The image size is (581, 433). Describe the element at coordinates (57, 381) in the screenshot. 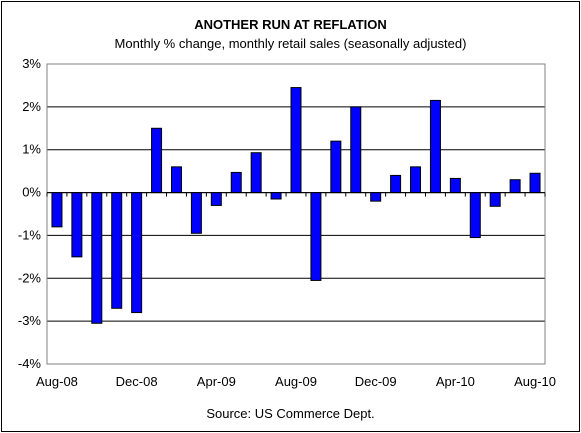

I see `x-tick-label: Aug-08` at that location.